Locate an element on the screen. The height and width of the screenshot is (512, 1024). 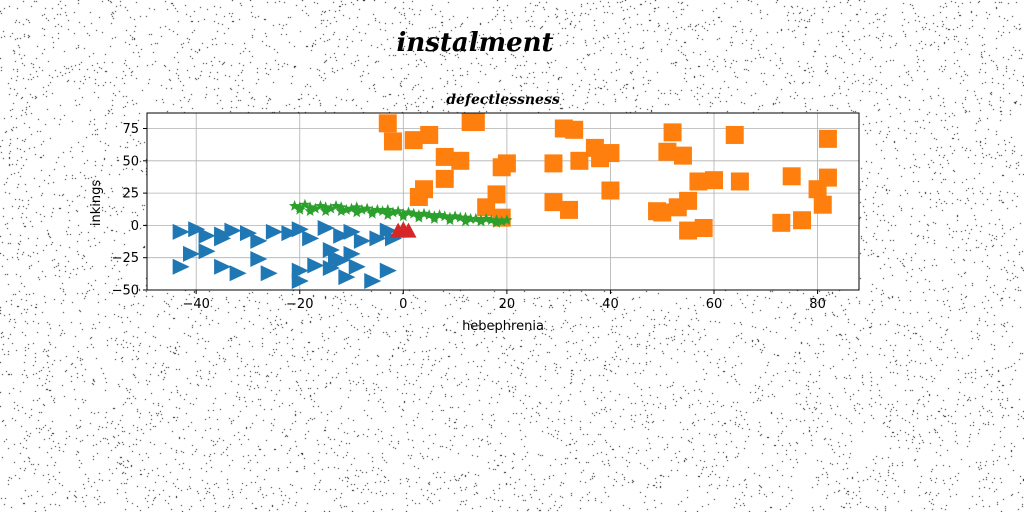
chart-title: defectlessness is located at coordinates (503, 100).